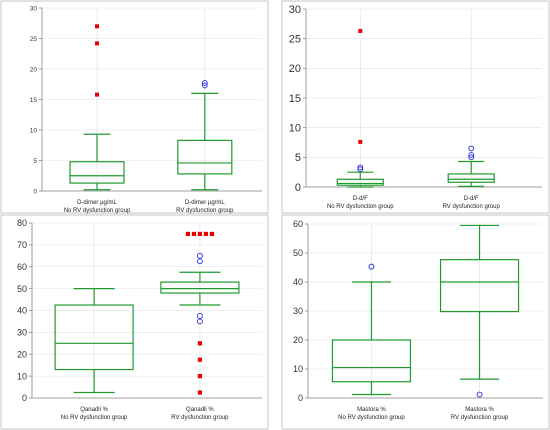 The width and height of the screenshot is (550, 430). I want to click on y-tick-label: 80, so click(22, 223).